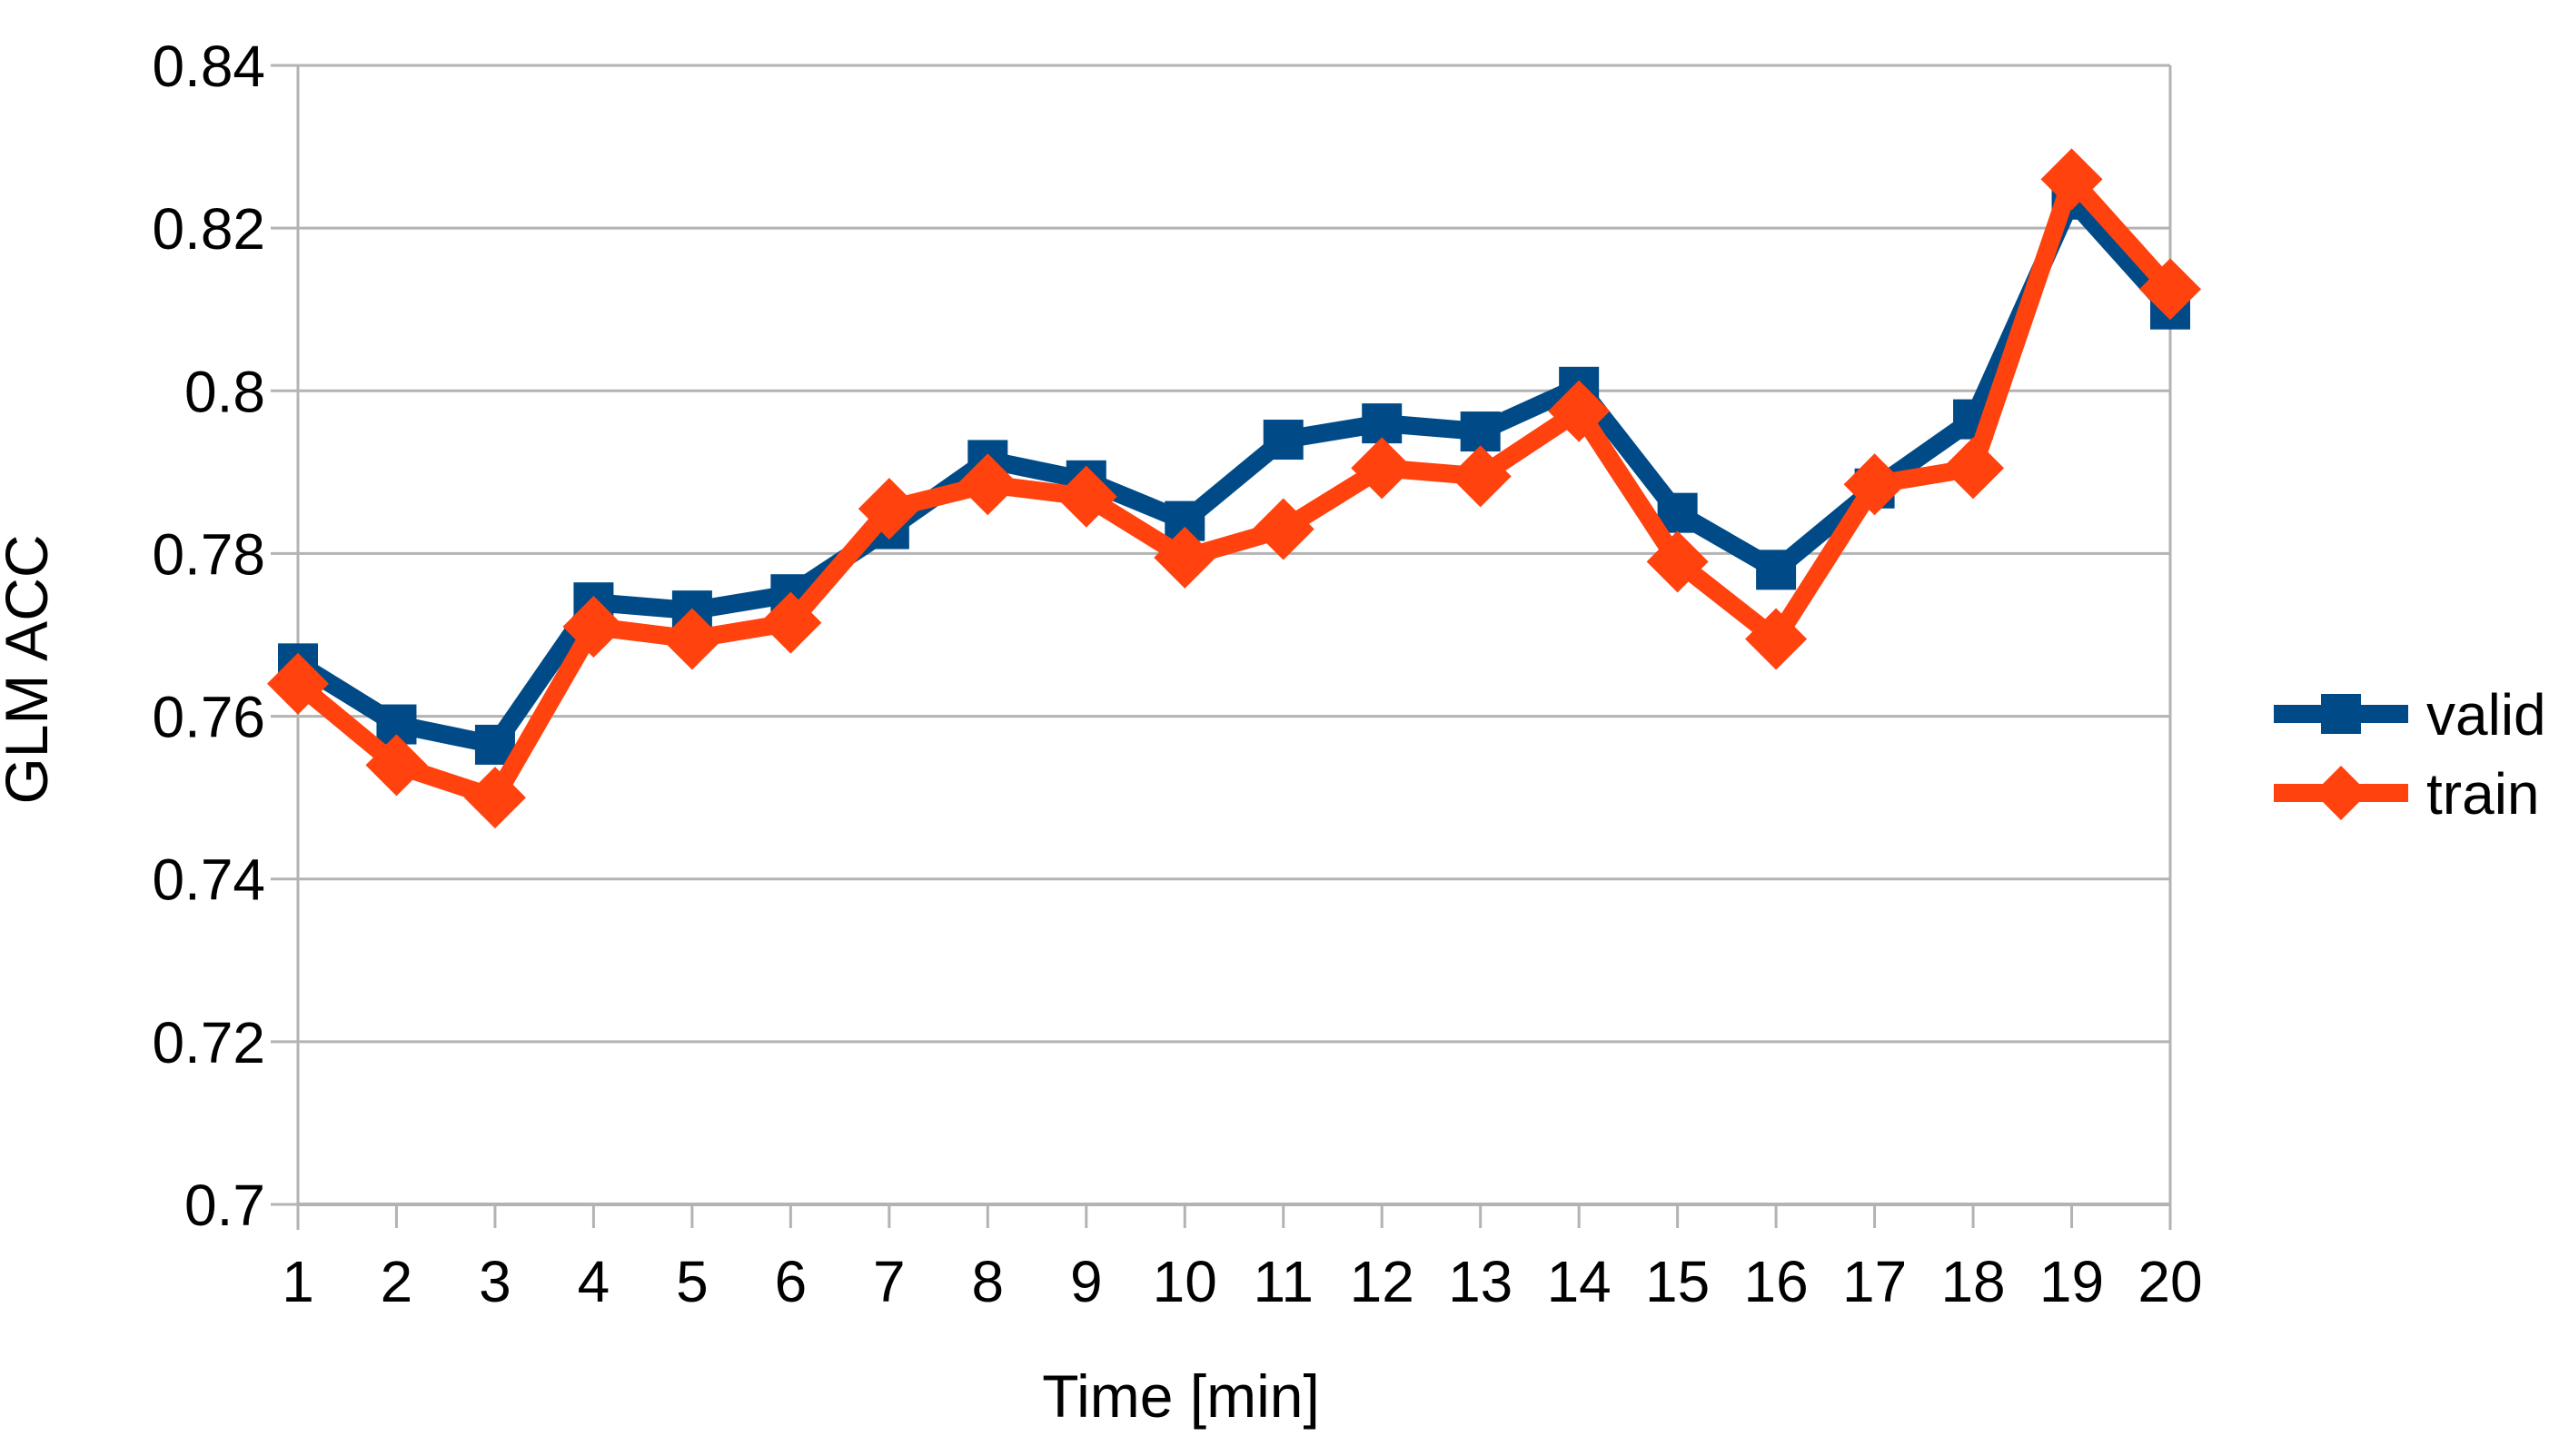 This screenshot has width=2569, height=1456. I want to click on x-tick-label: 13, so click(1480, 1282).